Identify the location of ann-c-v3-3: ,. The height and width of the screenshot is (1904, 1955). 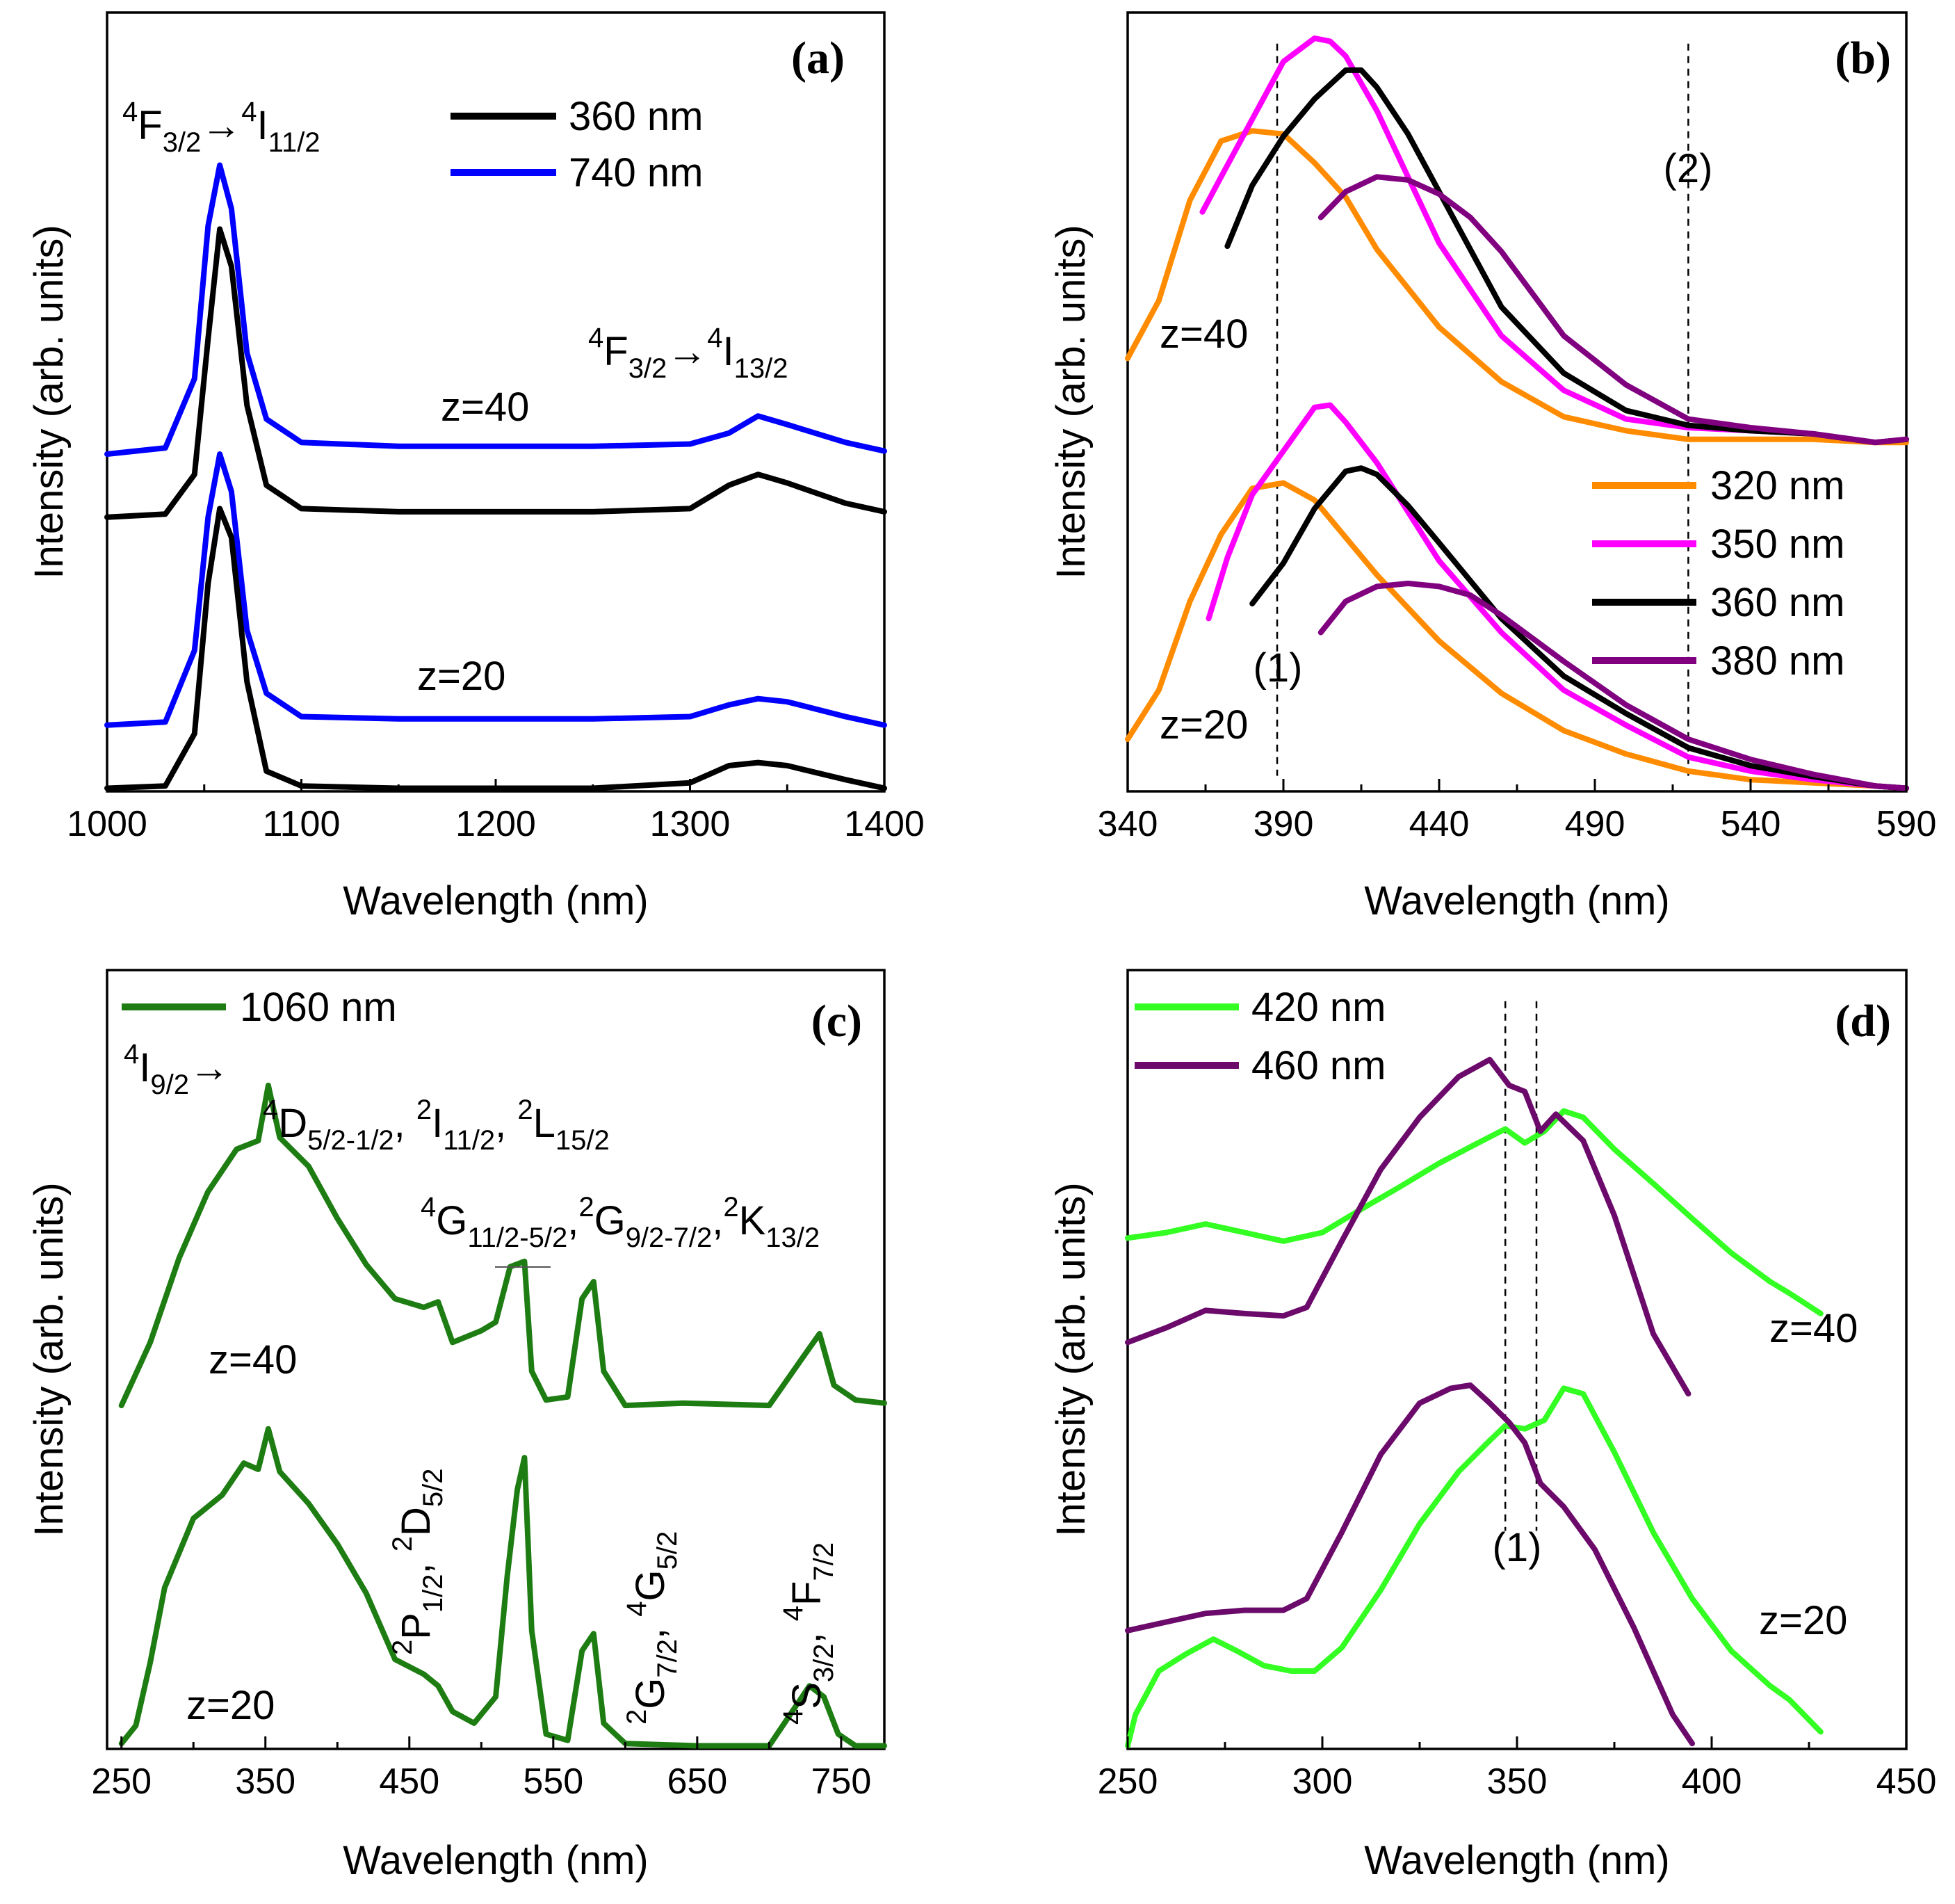
(806, 1632).